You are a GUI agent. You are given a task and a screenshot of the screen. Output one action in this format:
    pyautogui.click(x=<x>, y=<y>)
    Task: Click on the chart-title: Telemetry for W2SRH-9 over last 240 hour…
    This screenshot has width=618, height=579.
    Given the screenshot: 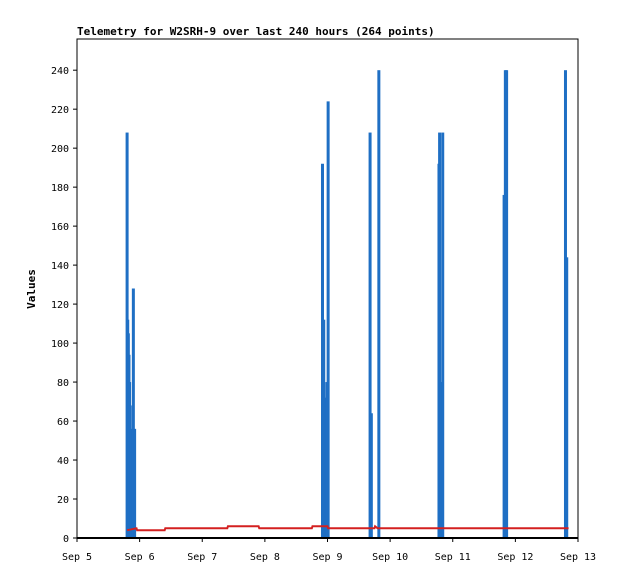 What is the action you would take?
    pyautogui.click(x=256, y=31)
    